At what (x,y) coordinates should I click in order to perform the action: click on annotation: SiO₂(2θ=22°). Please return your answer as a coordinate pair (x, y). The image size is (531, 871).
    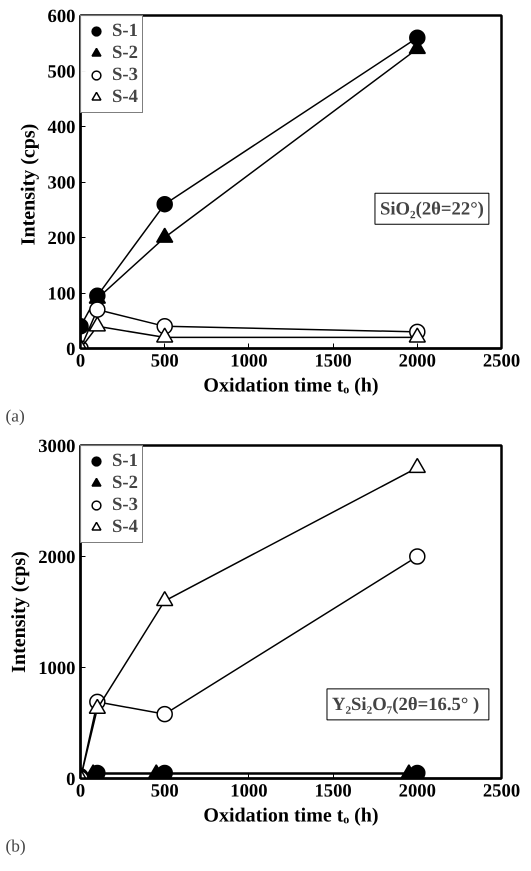
    Looking at the image, I should click on (432, 209).